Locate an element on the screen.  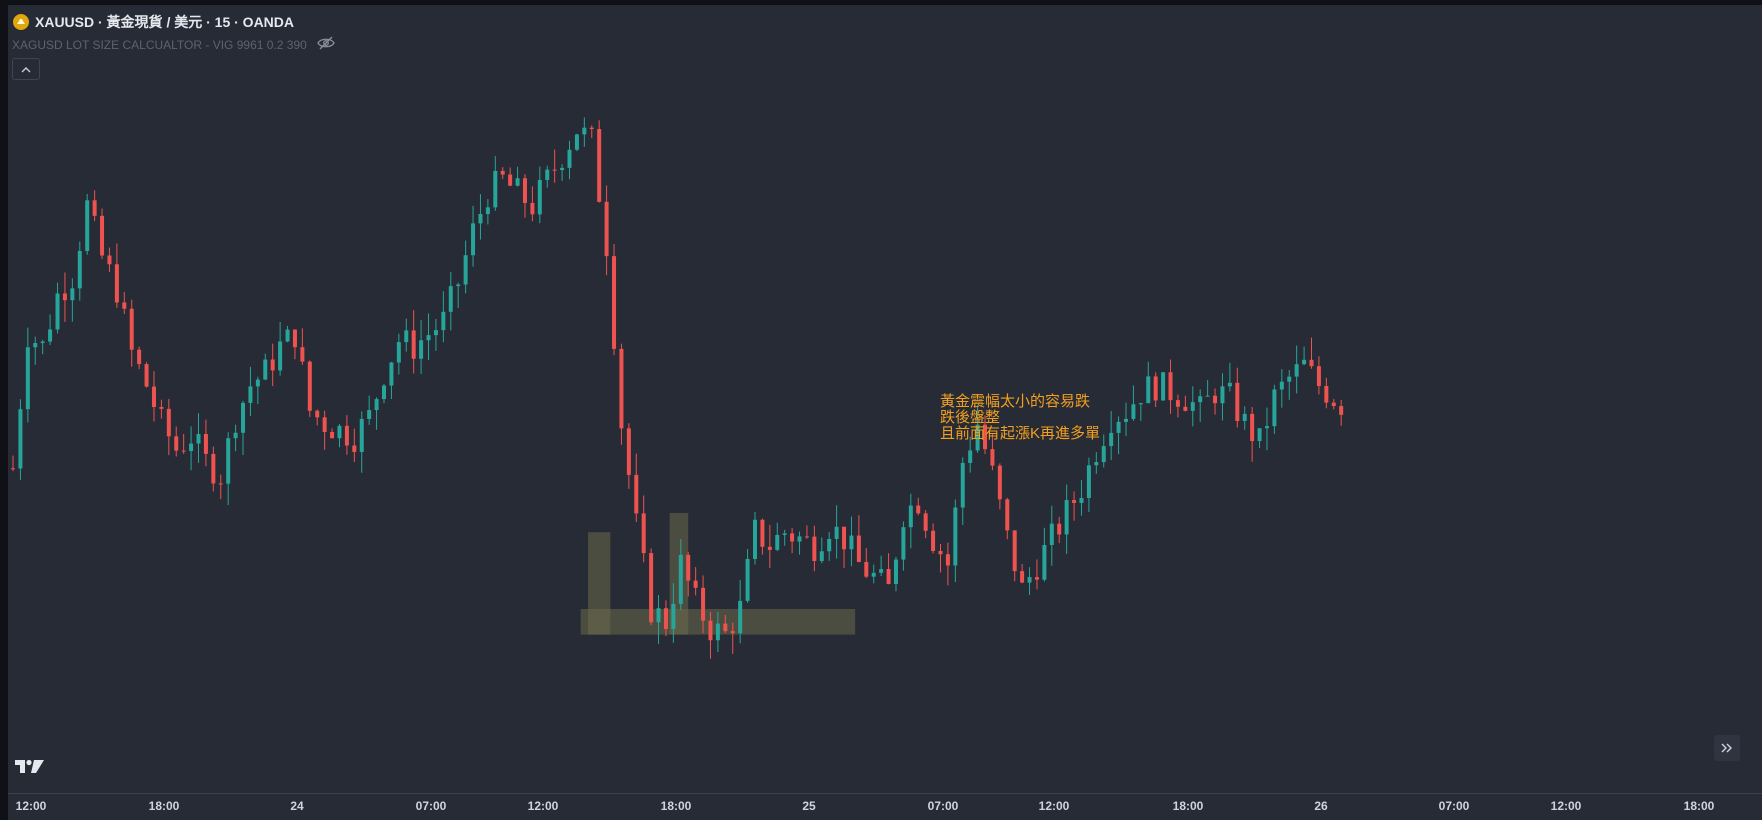
annotation-line-2: 跌後盤整 is located at coordinates (970, 417).